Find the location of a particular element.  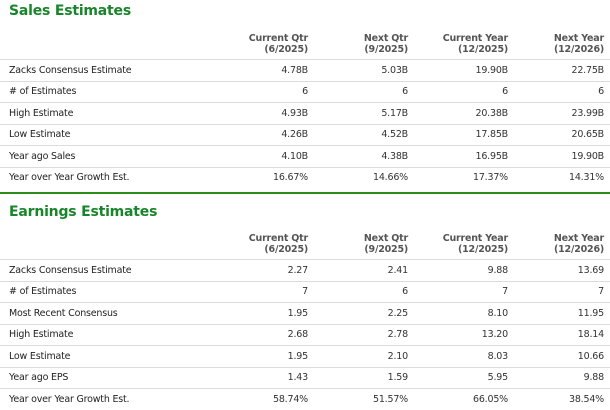

table-row: # of Estimates 7 6 7 7 is located at coordinates (305, 291).